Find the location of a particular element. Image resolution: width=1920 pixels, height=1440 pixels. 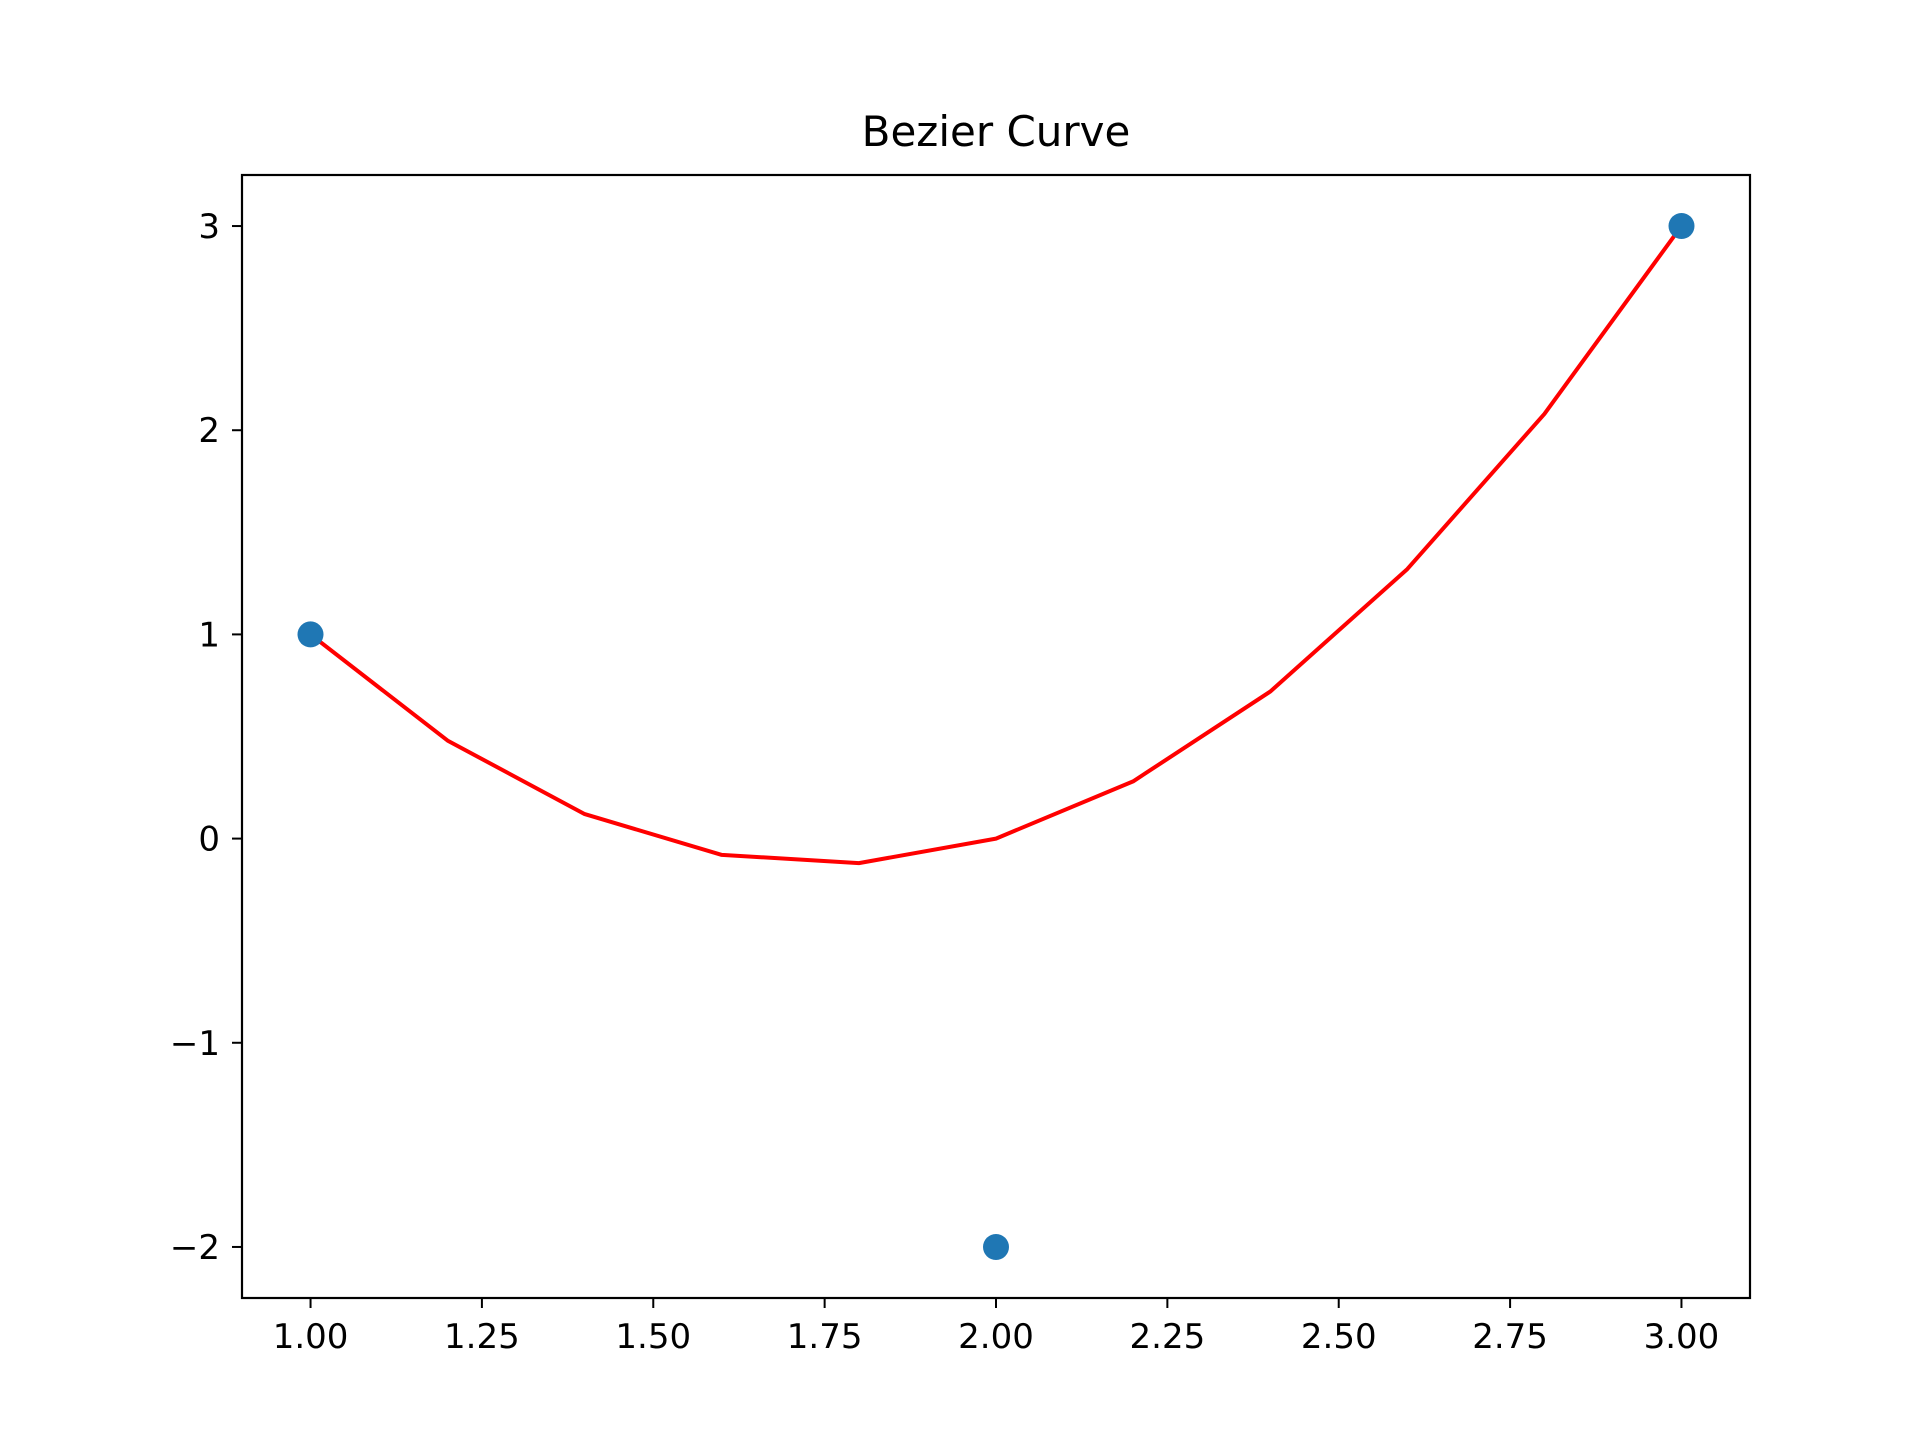

x-tick-label: 2.75 is located at coordinates (1510, 1337).